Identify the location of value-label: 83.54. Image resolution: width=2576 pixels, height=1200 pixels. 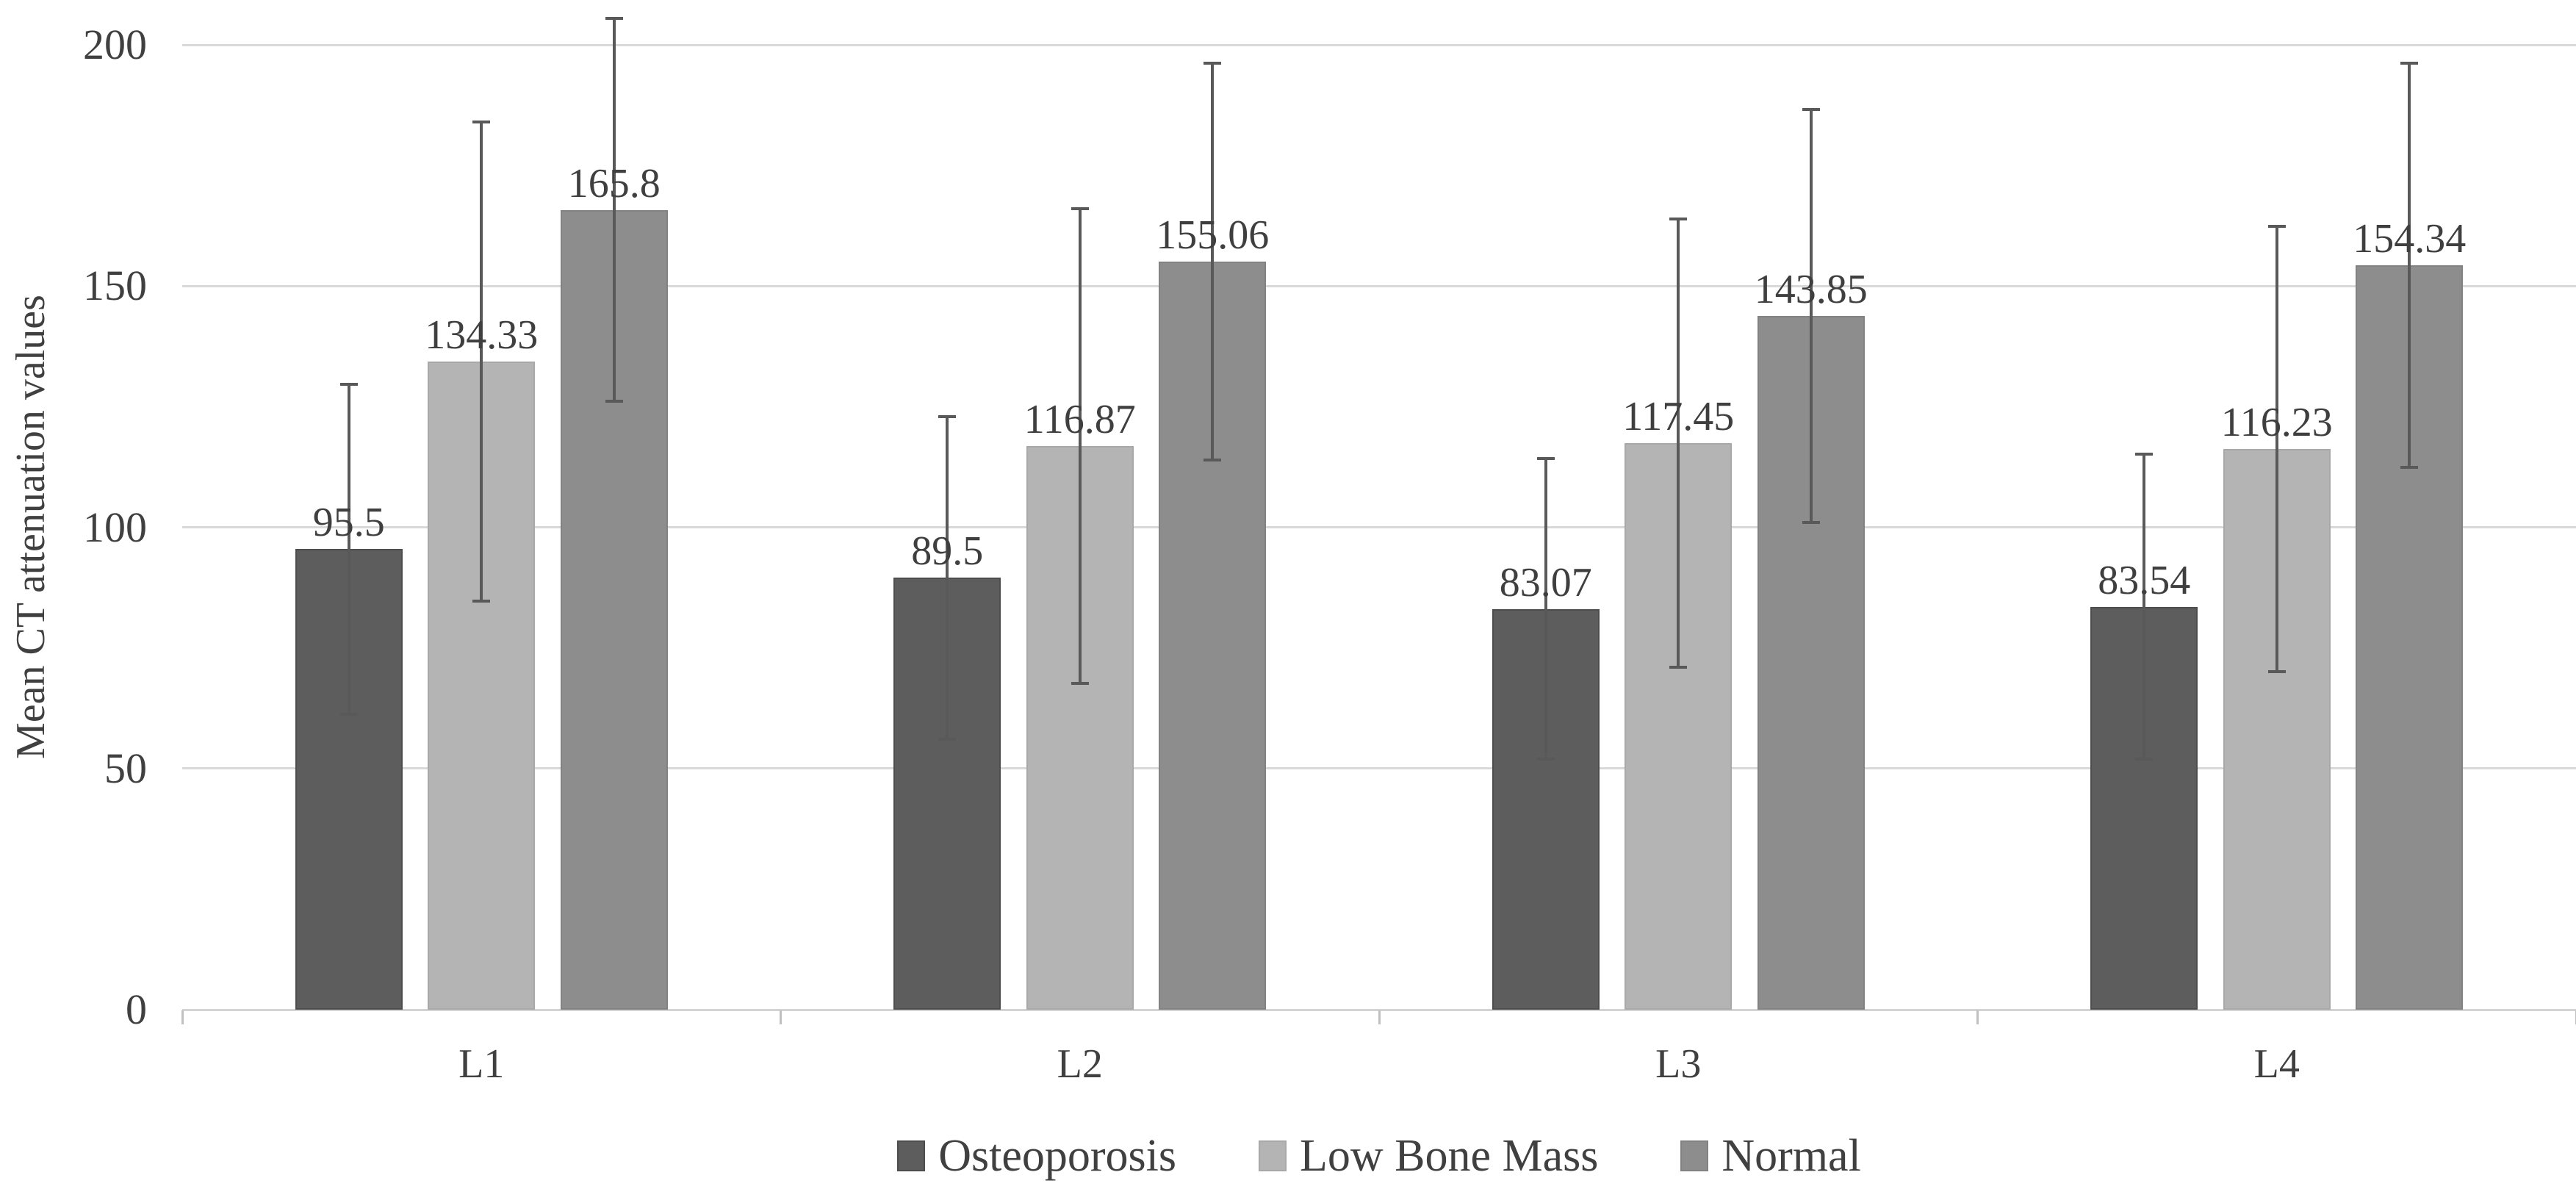
(2144, 580).